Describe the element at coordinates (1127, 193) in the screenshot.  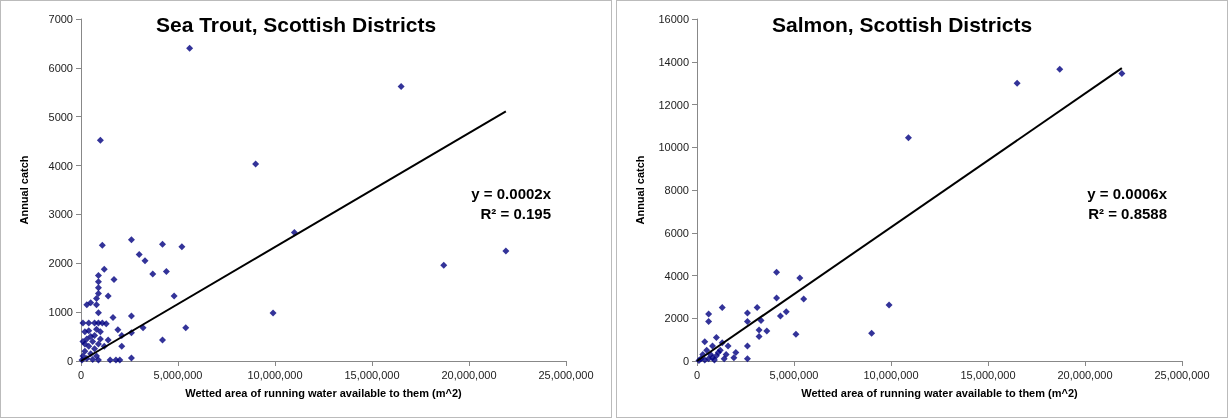
I see `annotation: y = 0.0006x` at that location.